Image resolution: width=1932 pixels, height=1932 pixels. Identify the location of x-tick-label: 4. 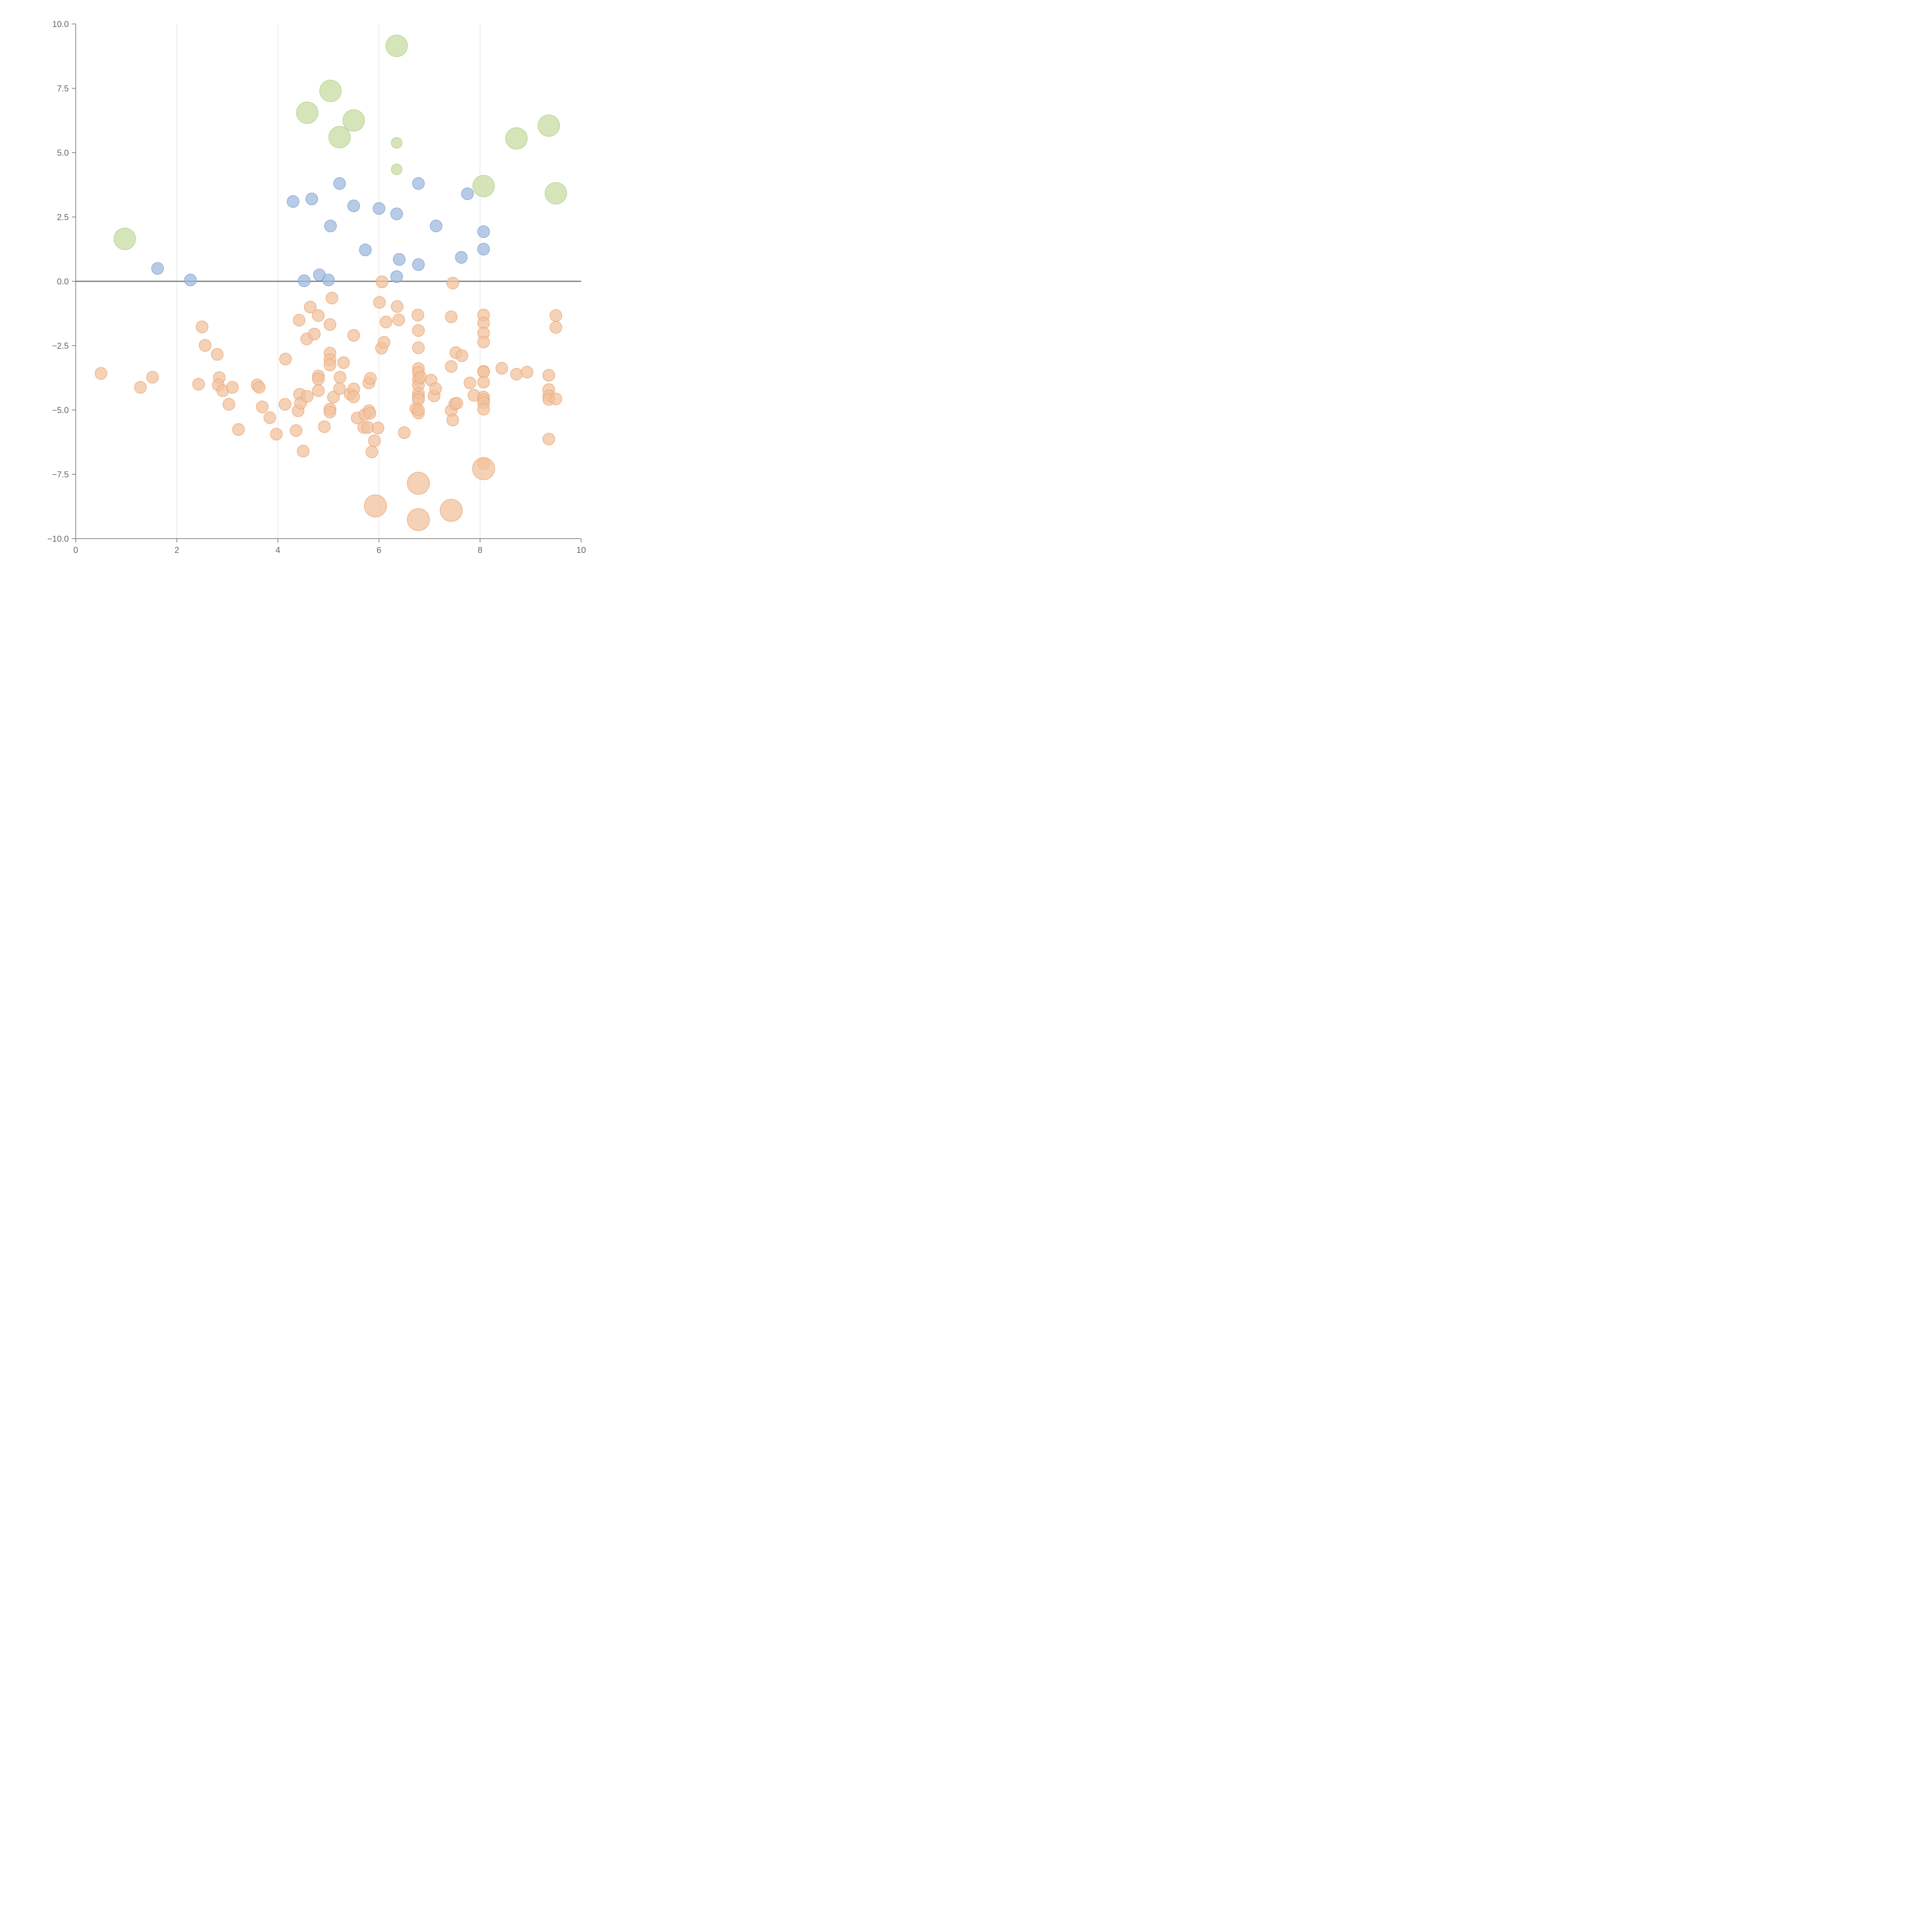
(278, 550).